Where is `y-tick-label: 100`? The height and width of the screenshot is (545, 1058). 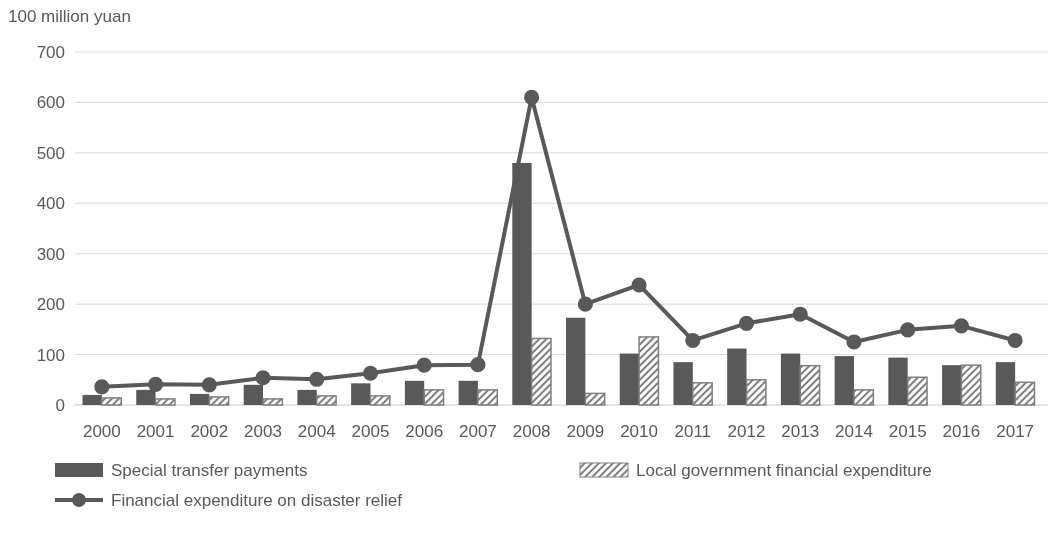
y-tick-label: 100 is located at coordinates (50, 355).